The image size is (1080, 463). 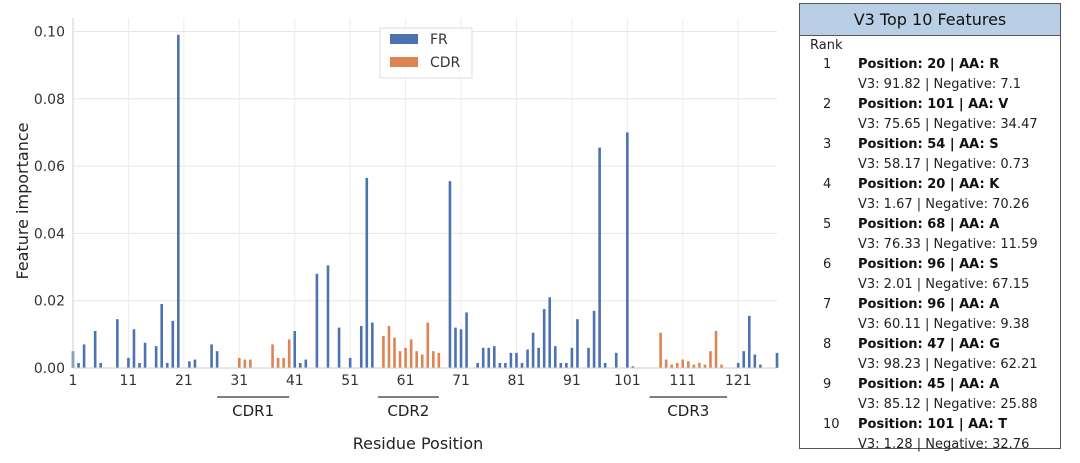 I want to click on rank-number: 10, so click(x=831, y=424).